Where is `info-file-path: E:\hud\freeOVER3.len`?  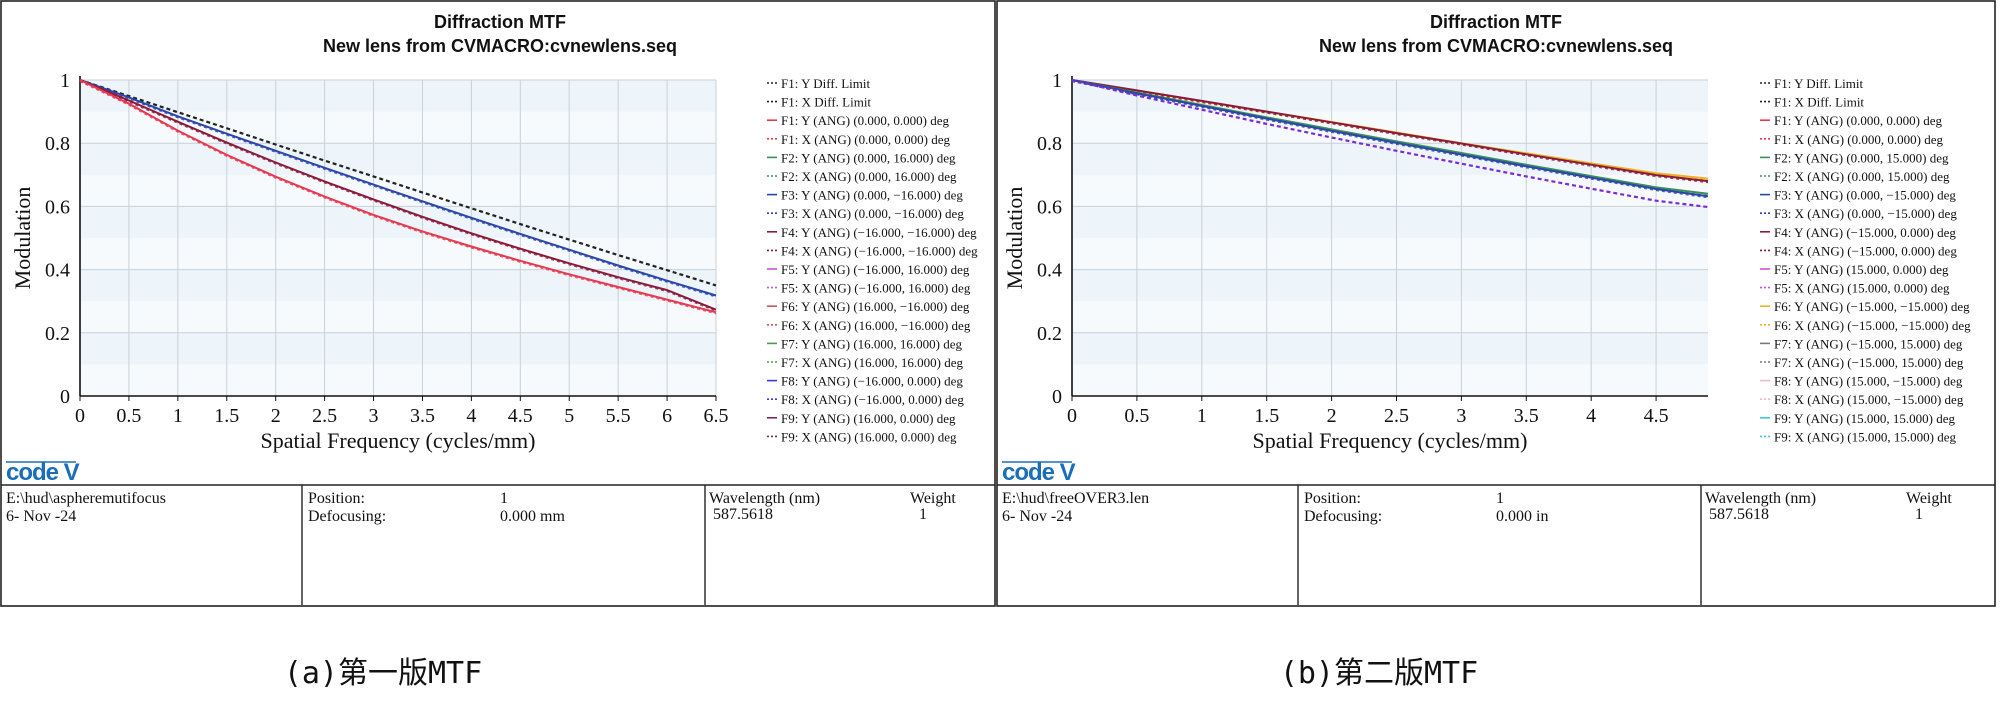
info-file-path: E:\hud\freeOVER3.len is located at coordinates (1075, 498).